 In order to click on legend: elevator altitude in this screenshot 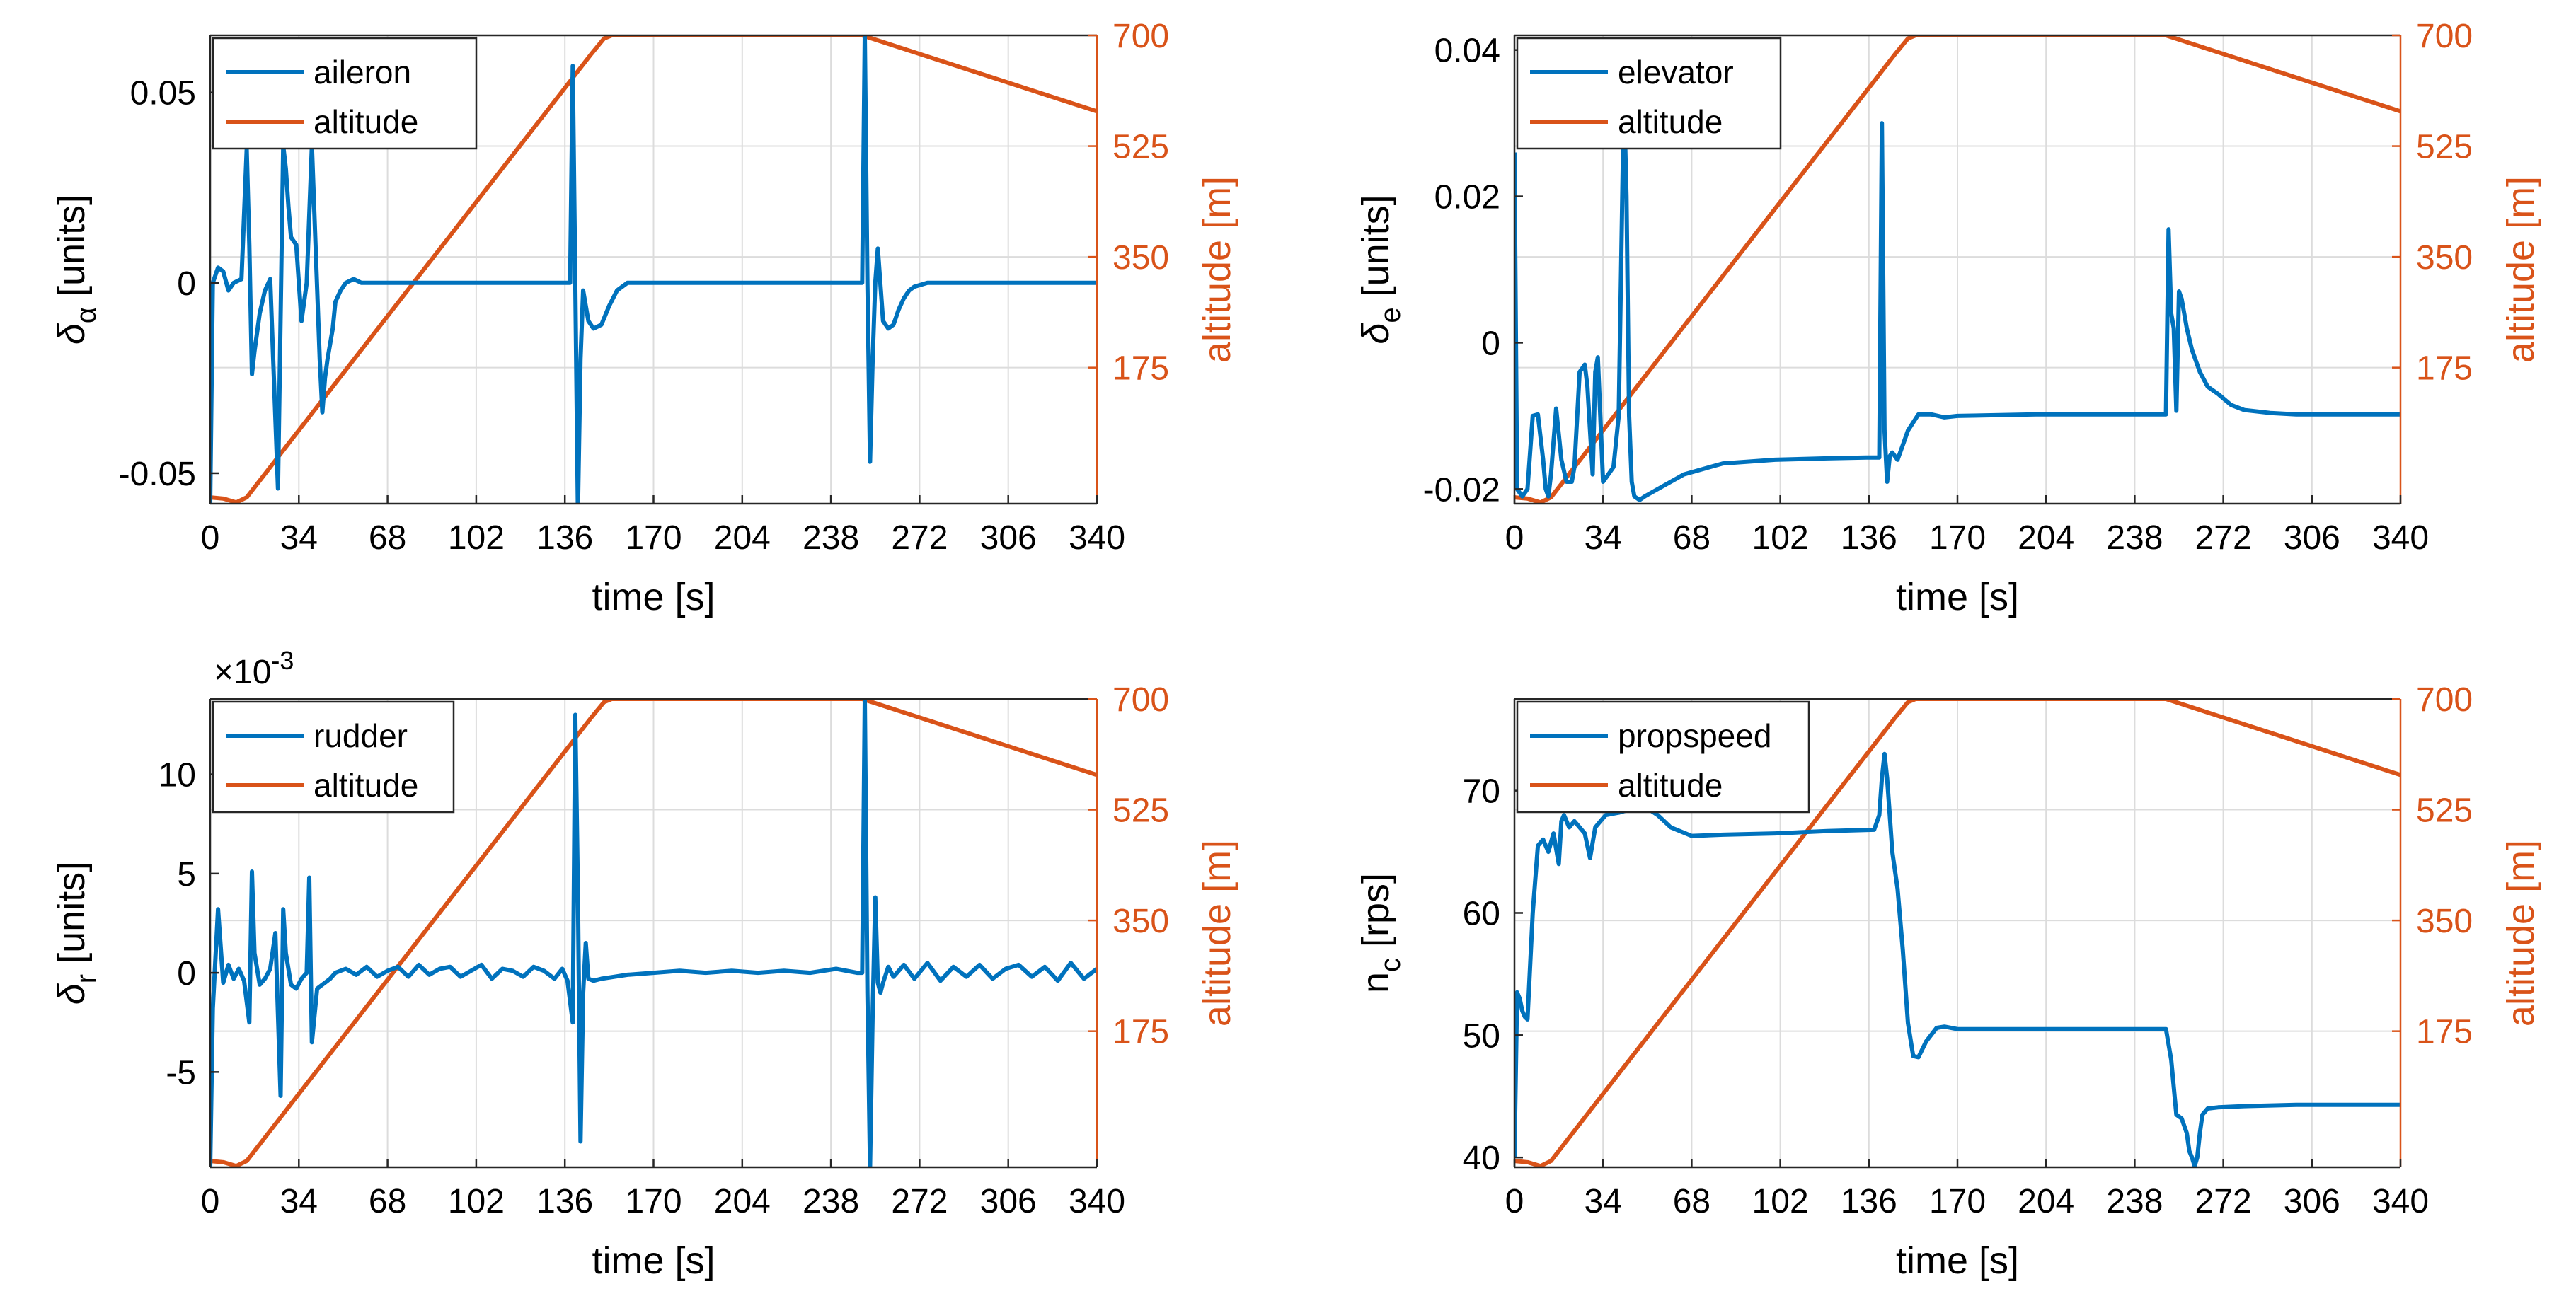, I will do `click(1649, 93)`.